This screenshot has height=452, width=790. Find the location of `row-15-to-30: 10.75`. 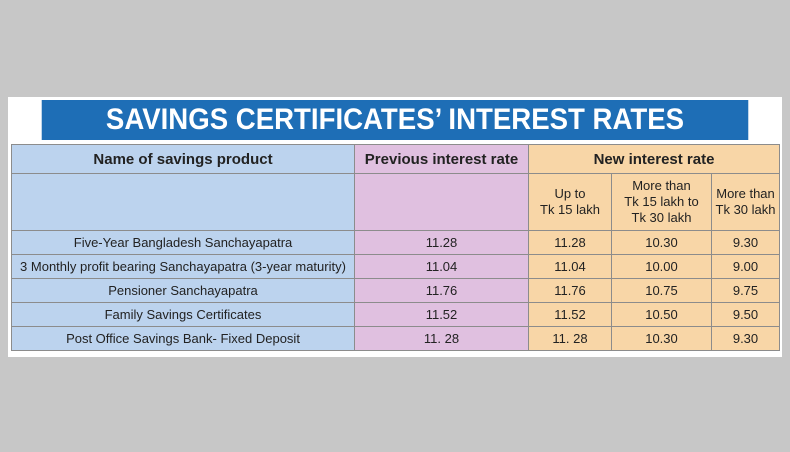

row-15-to-30: 10.75 is located at coordinates (661, 290).